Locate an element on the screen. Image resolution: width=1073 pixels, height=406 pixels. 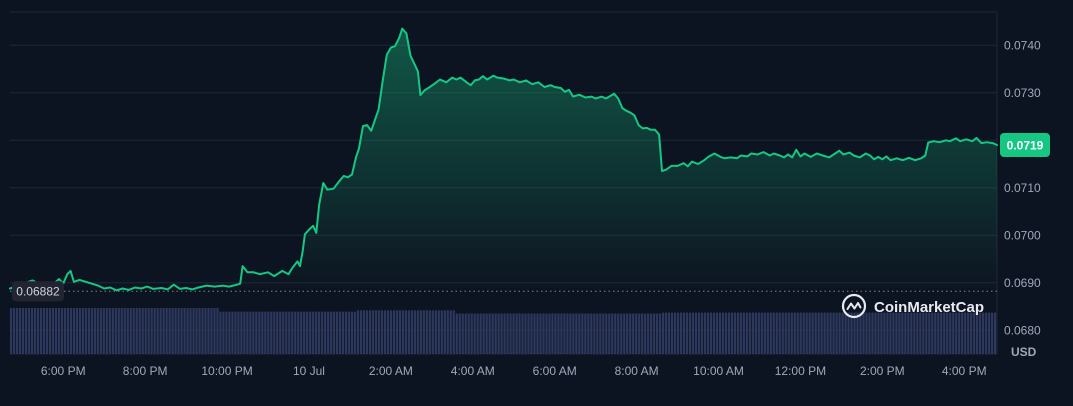
y-tick-label: 0.0710 is located at coordinates (1022, 188).